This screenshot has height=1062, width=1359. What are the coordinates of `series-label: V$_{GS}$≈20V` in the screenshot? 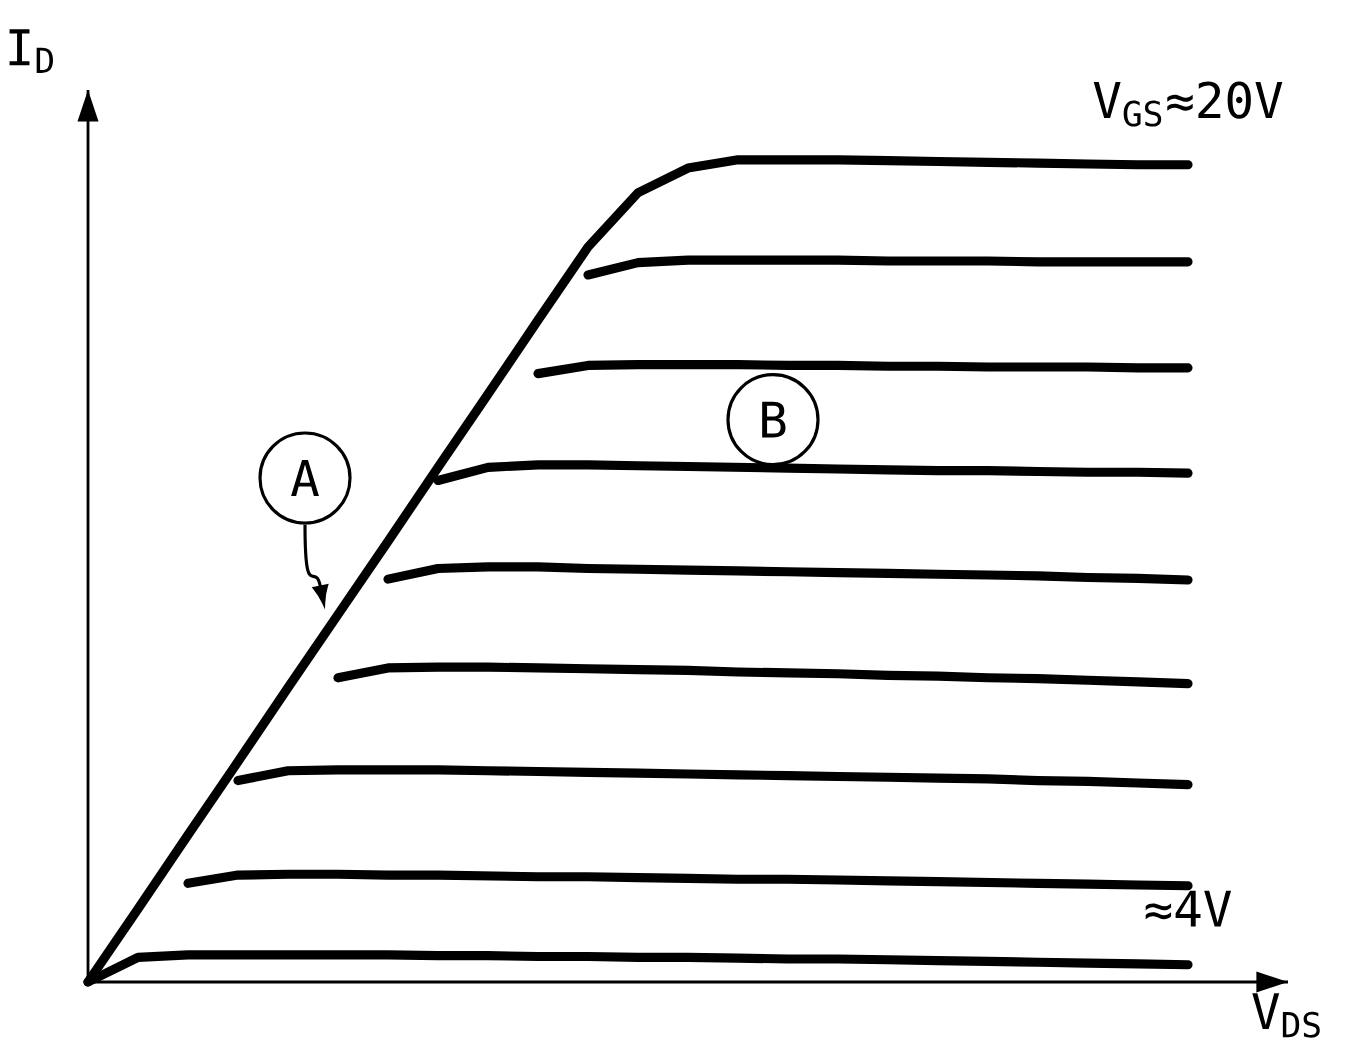 It's located at (1188, 104).